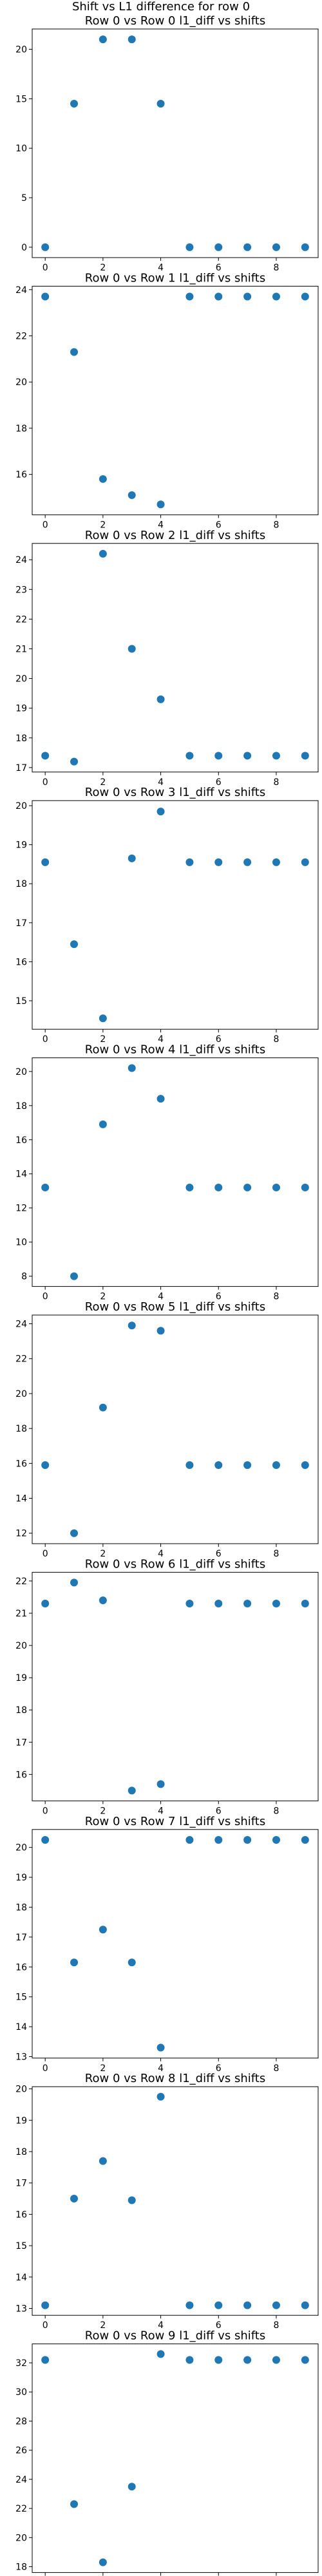  What do you see at coordinates (175, 1564) in the screenshot?
I see `subplot-title: Row 0 vs Row 6 l1_diff vs shifts` at bounding box center [175, 1564].